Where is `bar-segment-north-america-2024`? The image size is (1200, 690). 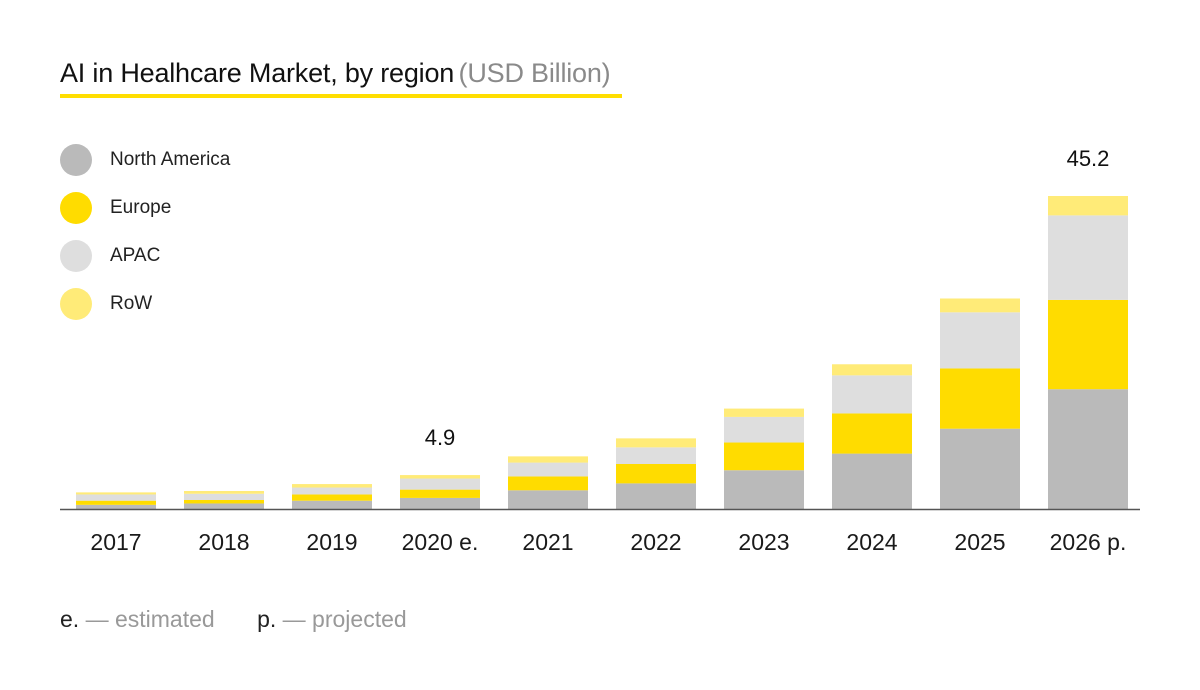 bar-segment-north-america-2024 is located at coordinates (872, 481).